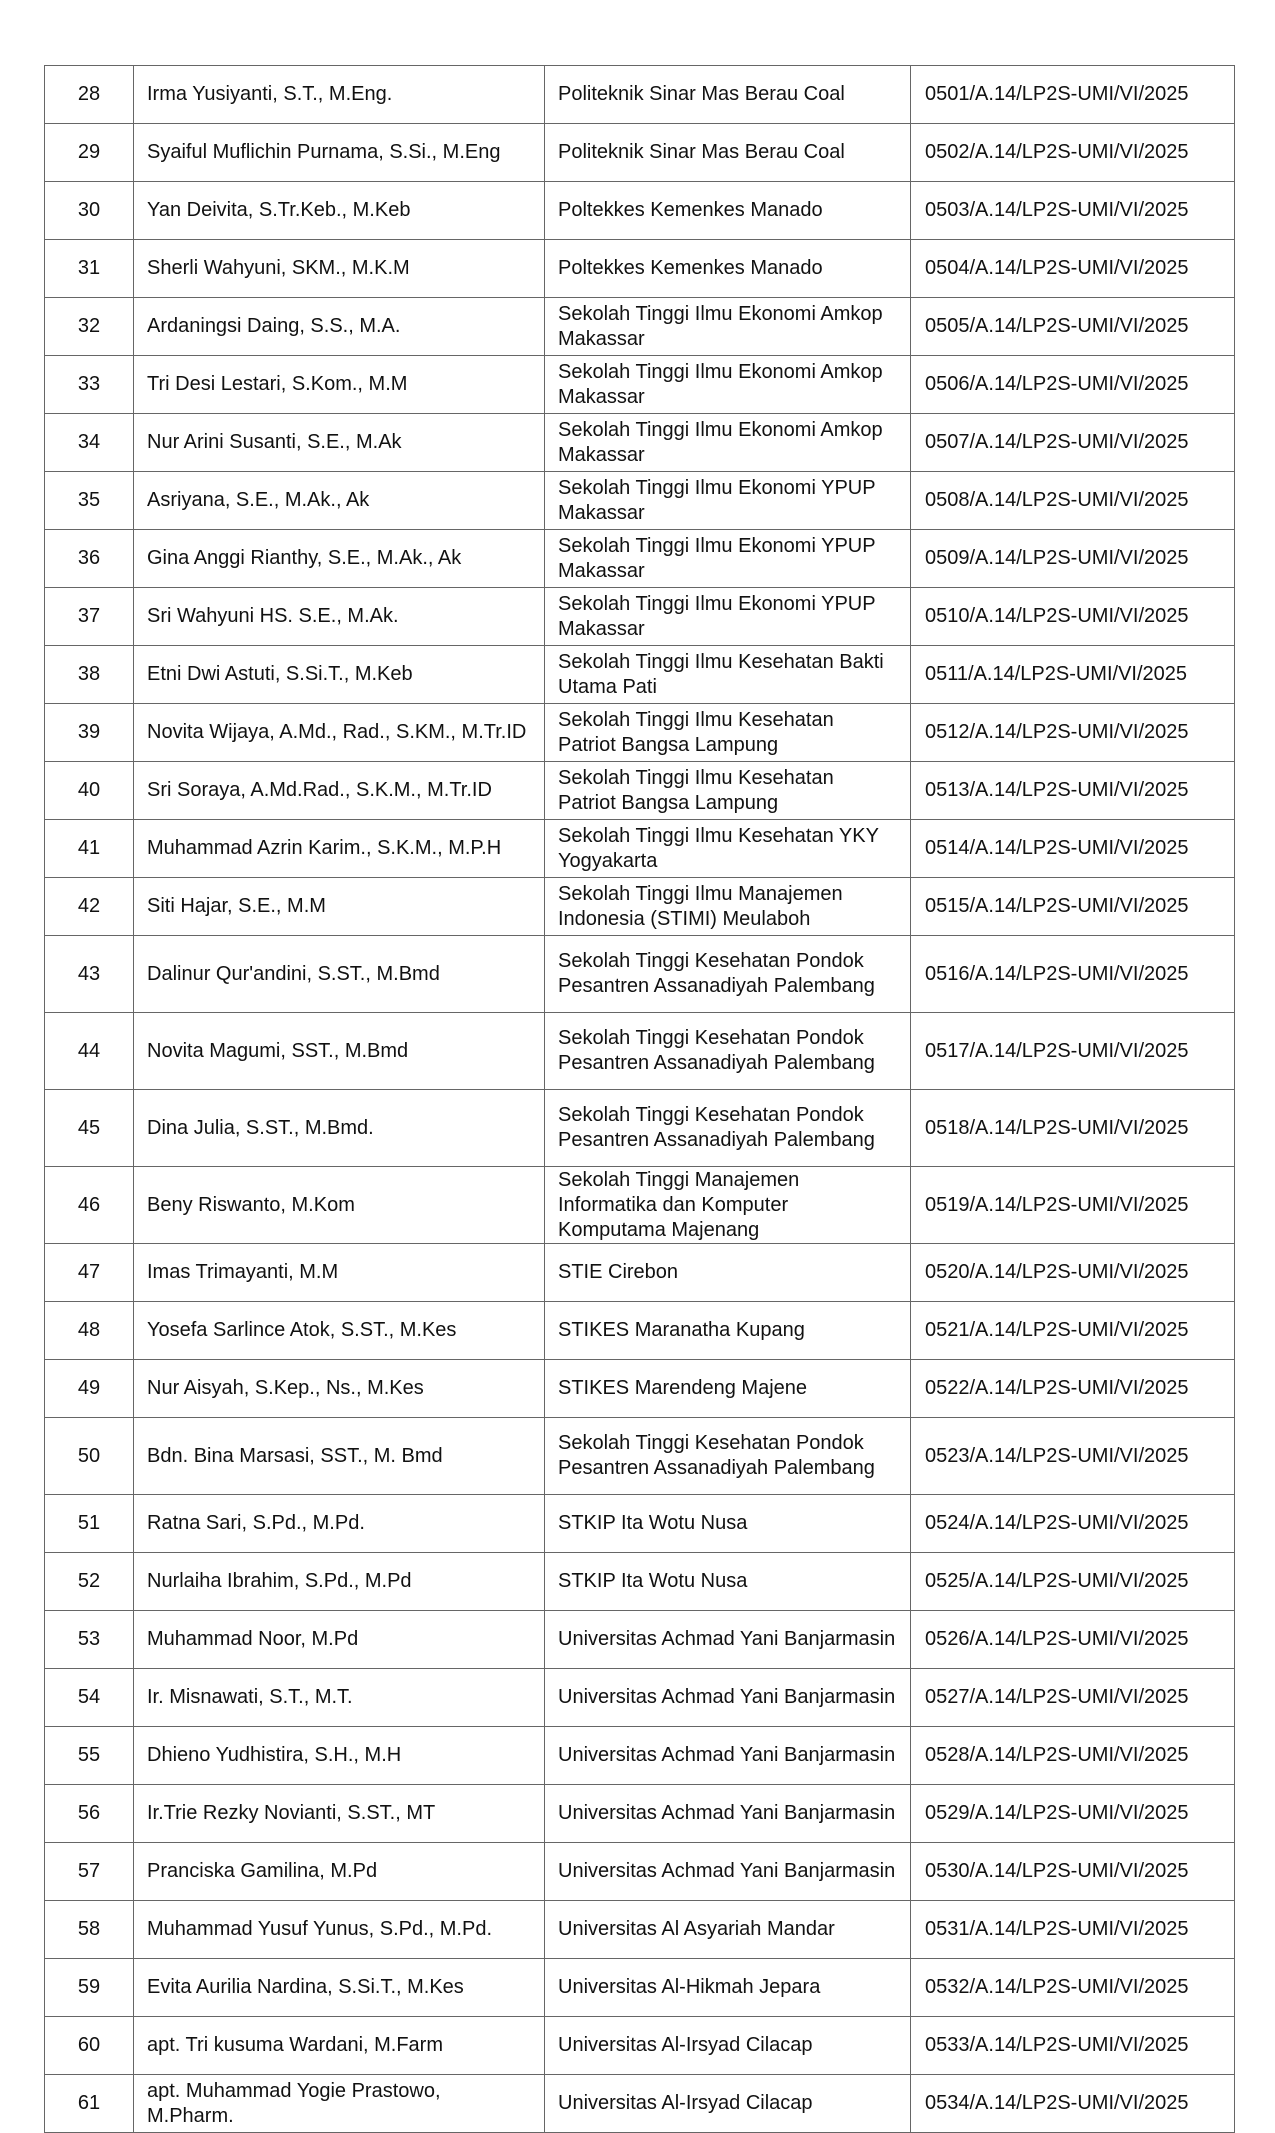  Describe the element at coordinates (89, 500) in the screenshot. I see `row-number: 35` at that location.